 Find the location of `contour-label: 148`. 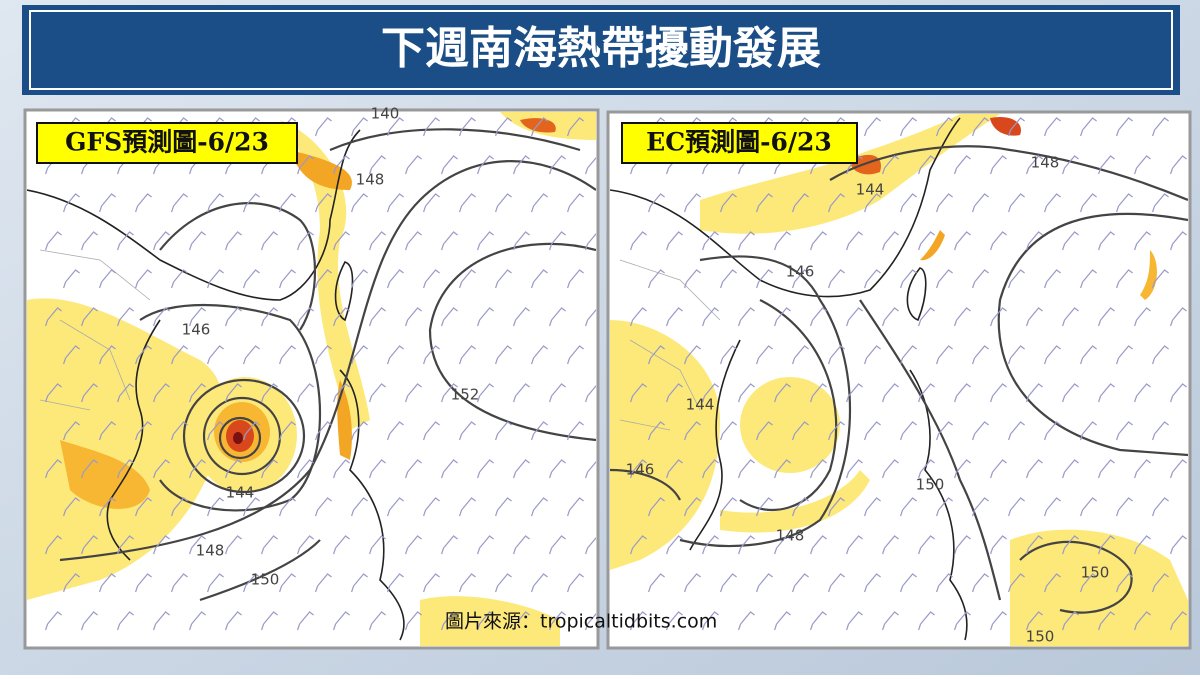

contour-label: 148 is located at coordinates (370, 180).